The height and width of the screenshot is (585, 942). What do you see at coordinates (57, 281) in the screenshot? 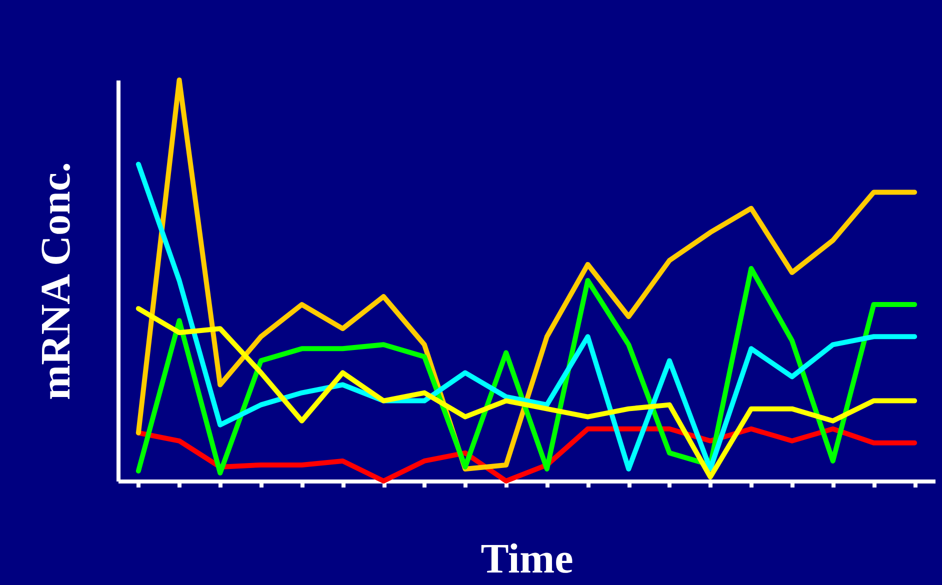
I see `y-axis-title: mRNA Conc.` at bounding box center [57, 281].